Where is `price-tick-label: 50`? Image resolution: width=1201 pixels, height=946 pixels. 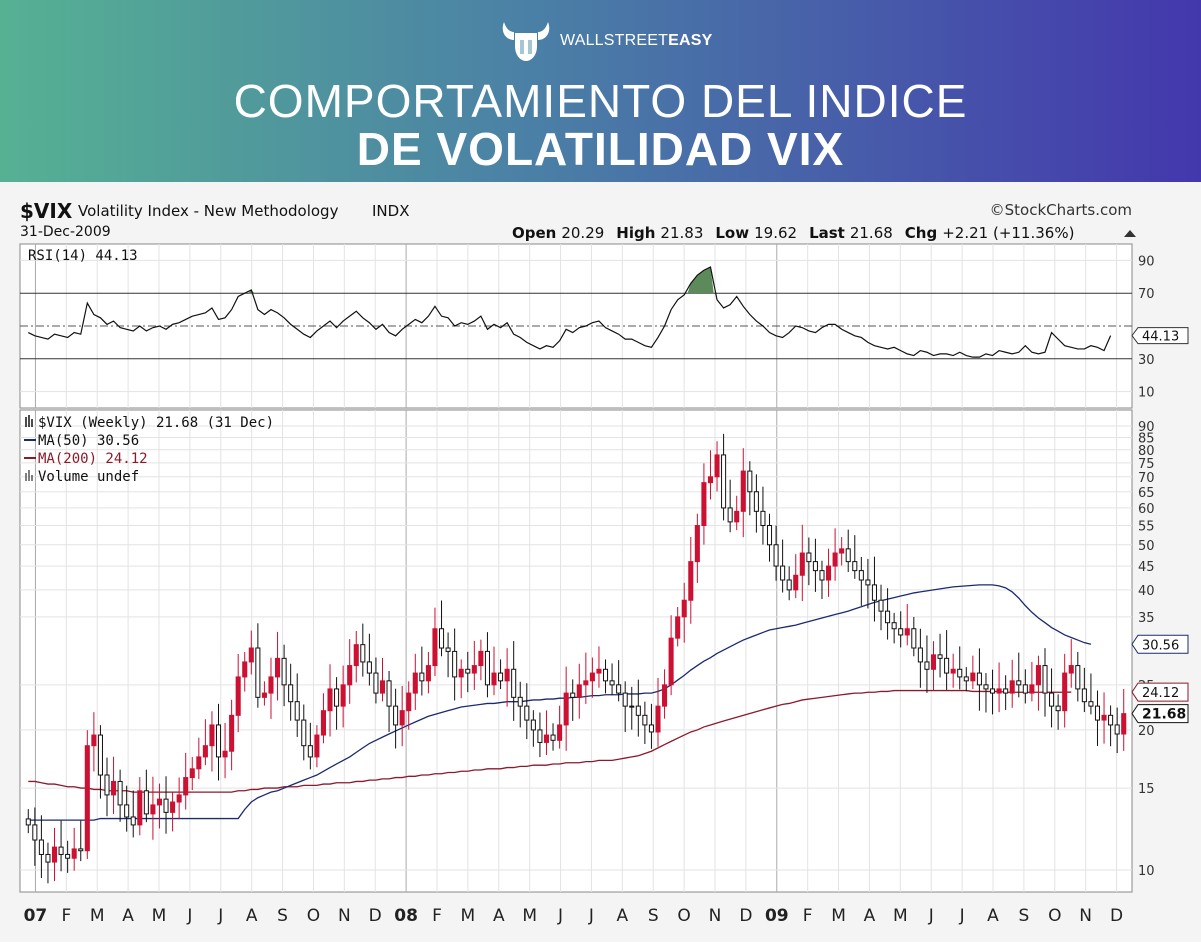
price-tick-label: 50 is located at coordinates (1146, 546).